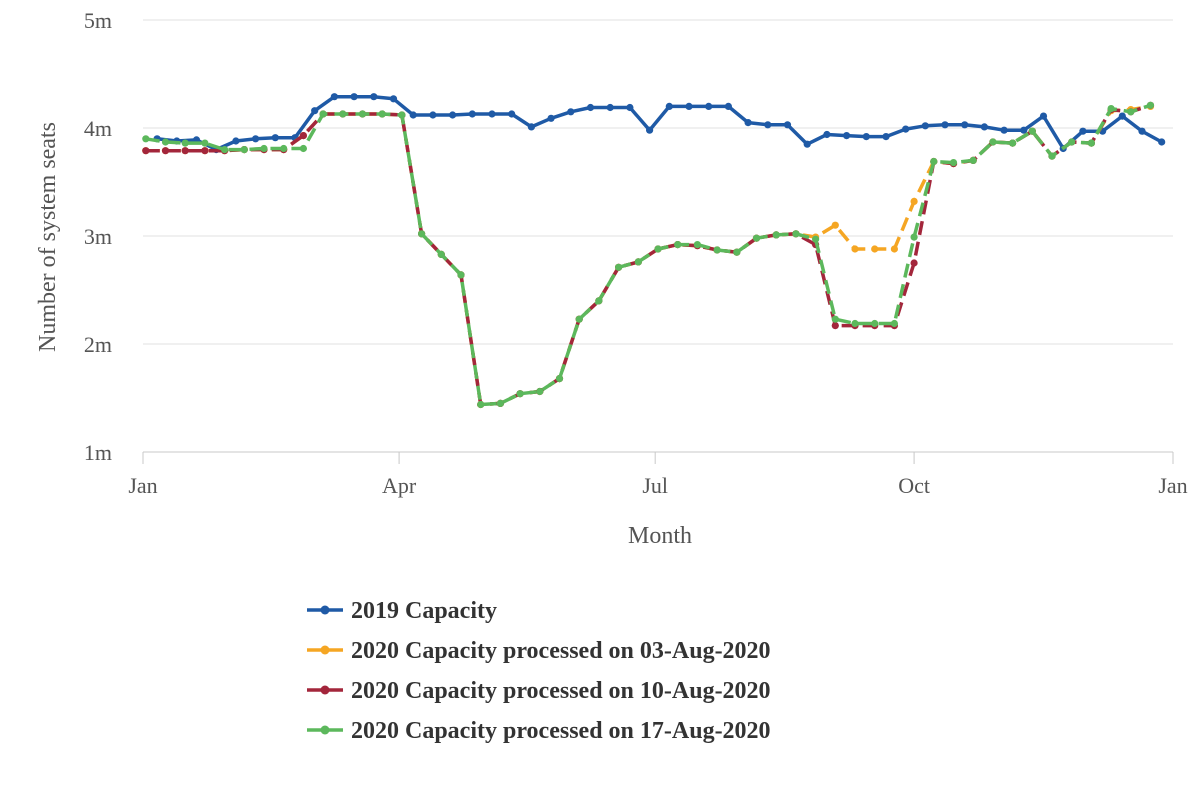 Image resolution: width=1200 pixels, height=800 pixels. I want to click on legend-item: 2020 Capacity processed on 17-Aug-2020, so click(539, 731).